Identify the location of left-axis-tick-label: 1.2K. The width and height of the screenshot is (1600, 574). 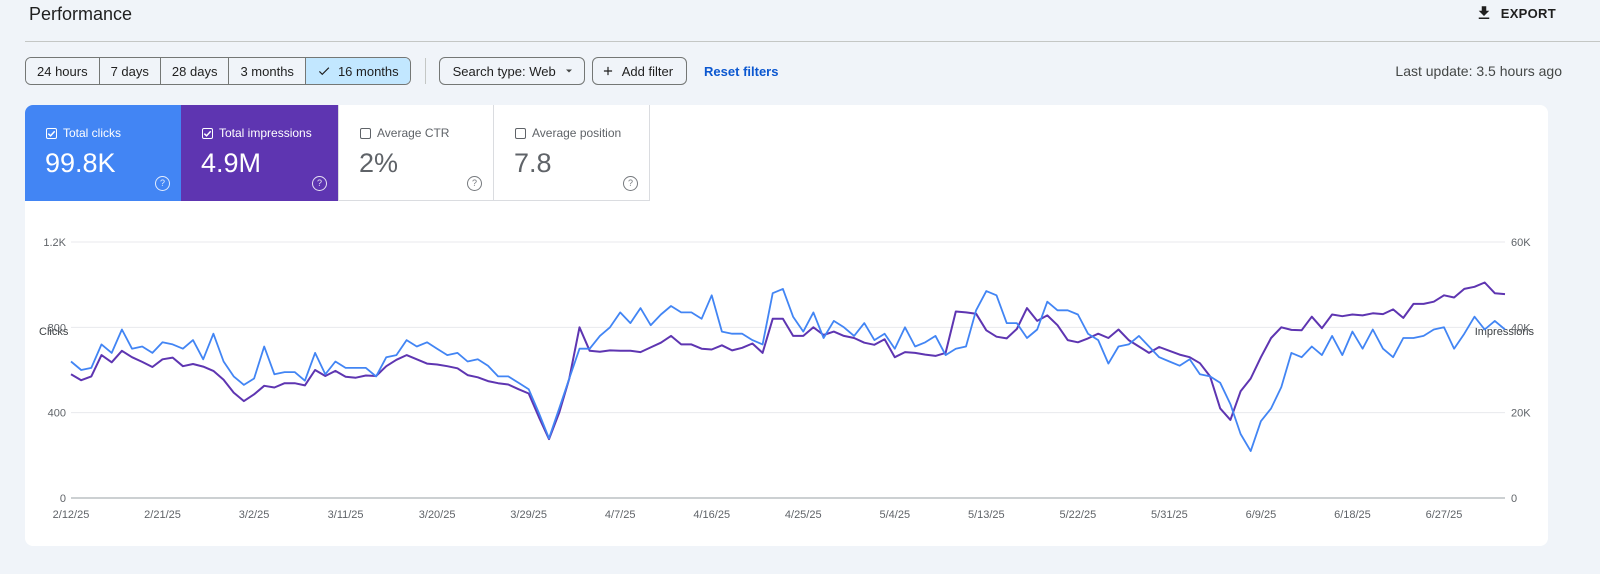
(54, 243).